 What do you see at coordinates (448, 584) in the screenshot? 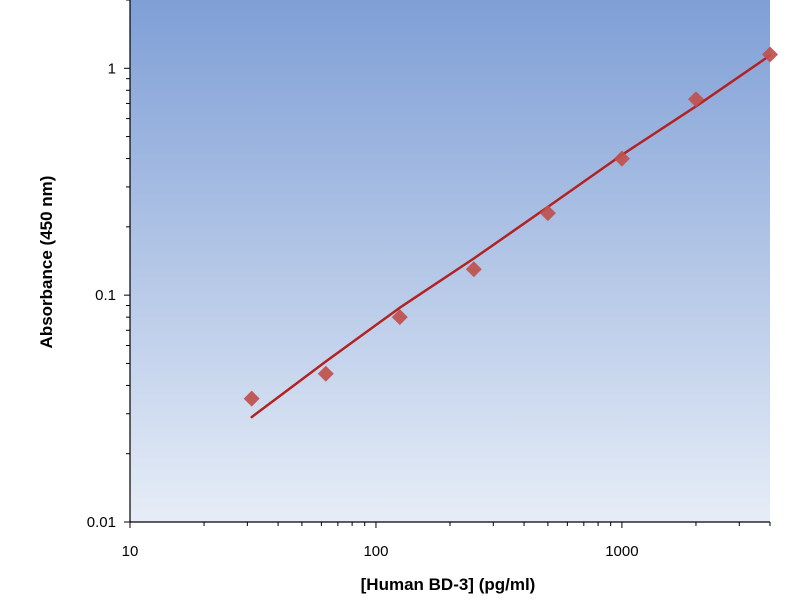
I see `x-axis-title: [Human BD-3] (pg/ml)` at bounding box center [448, 584].